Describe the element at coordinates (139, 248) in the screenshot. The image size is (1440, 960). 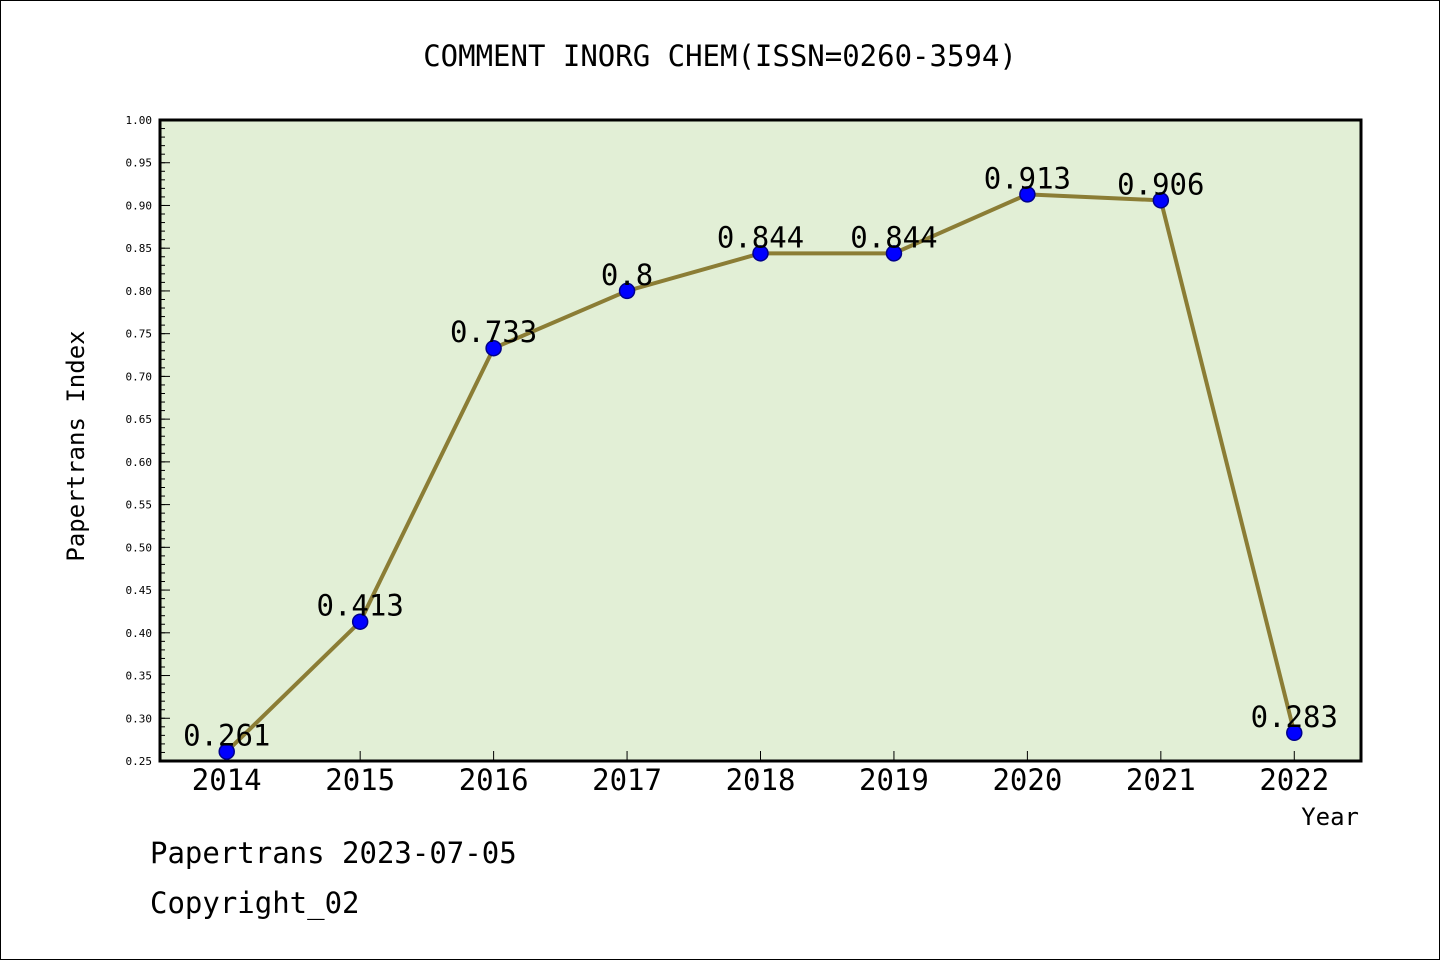
I see `y-tick-label: 0.85` at that location.